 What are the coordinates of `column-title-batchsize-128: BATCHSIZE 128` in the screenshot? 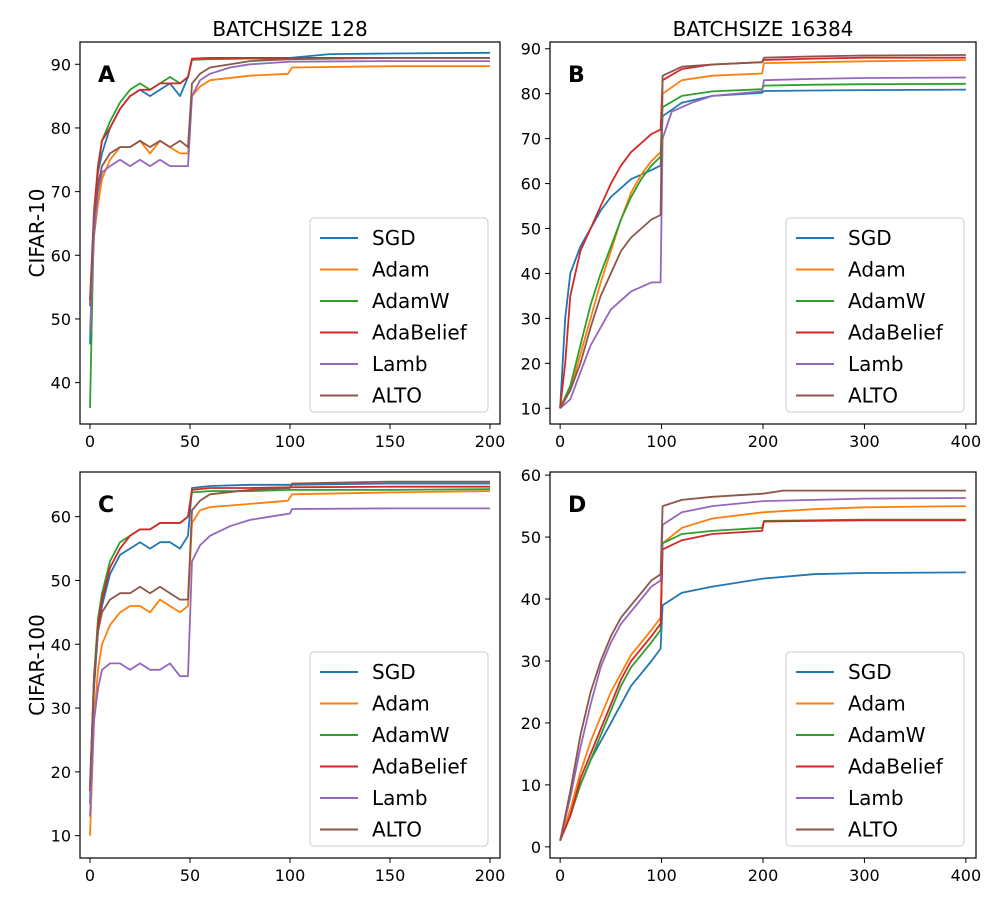 It's located at (289, 29).